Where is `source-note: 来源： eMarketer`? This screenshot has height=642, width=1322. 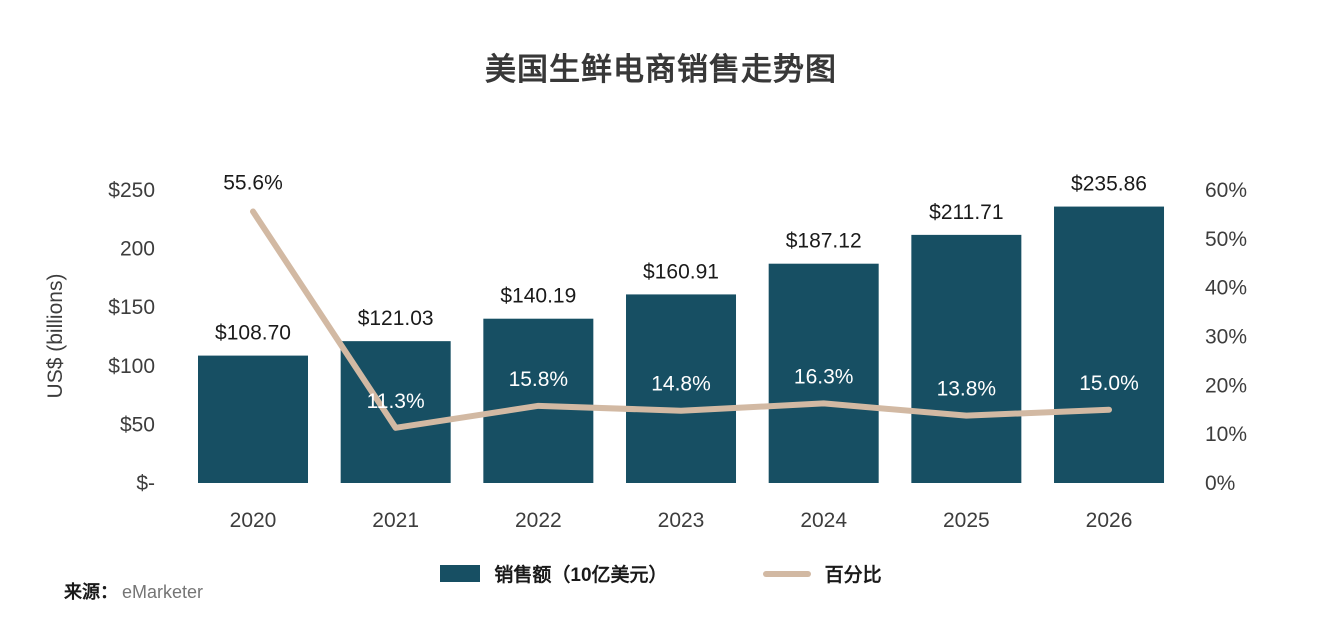 source-note: 来源： eMarketer is located at coordinates (133, 591).